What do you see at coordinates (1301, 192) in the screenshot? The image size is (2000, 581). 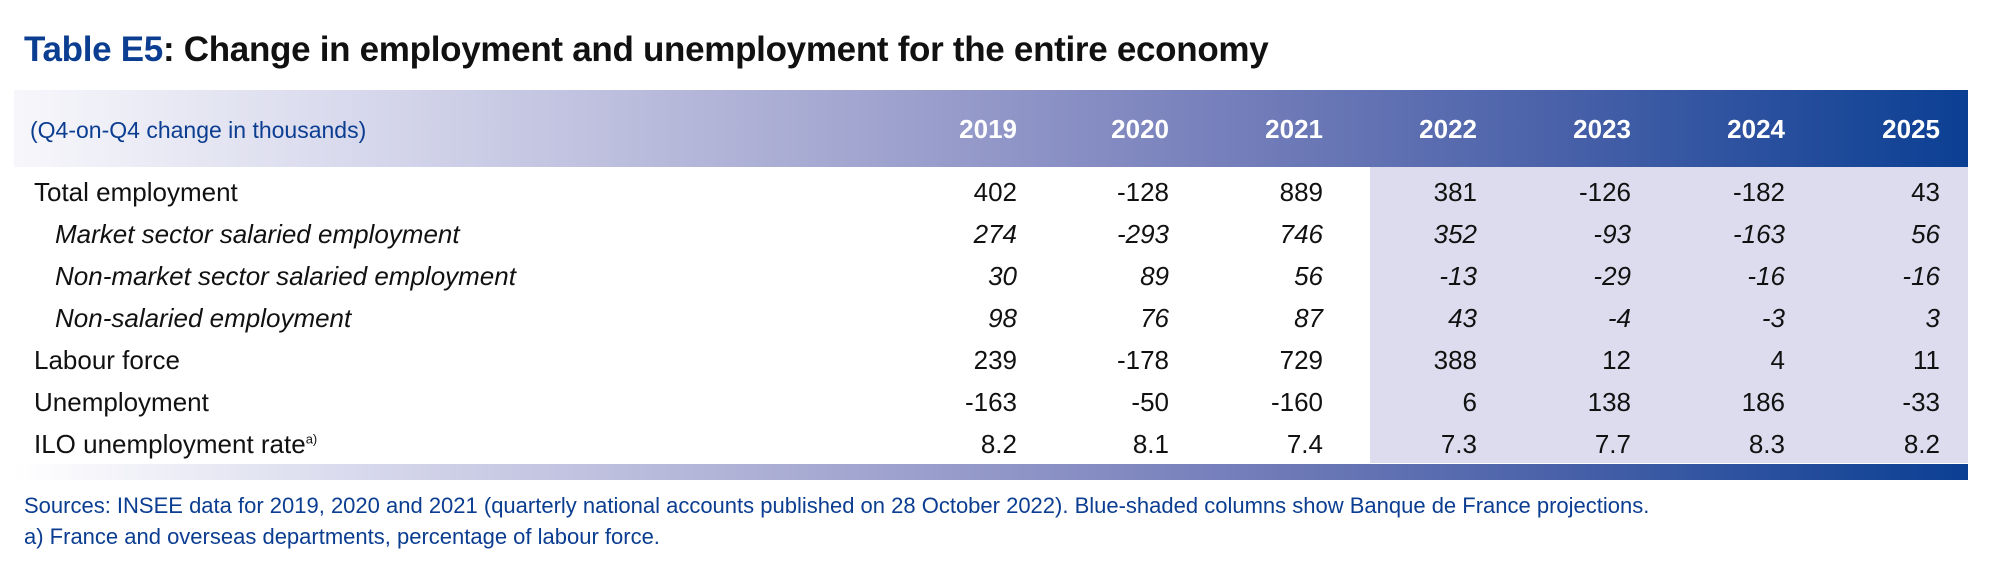 I see `cell-2021: 889` at bounding box center [1301, 192].